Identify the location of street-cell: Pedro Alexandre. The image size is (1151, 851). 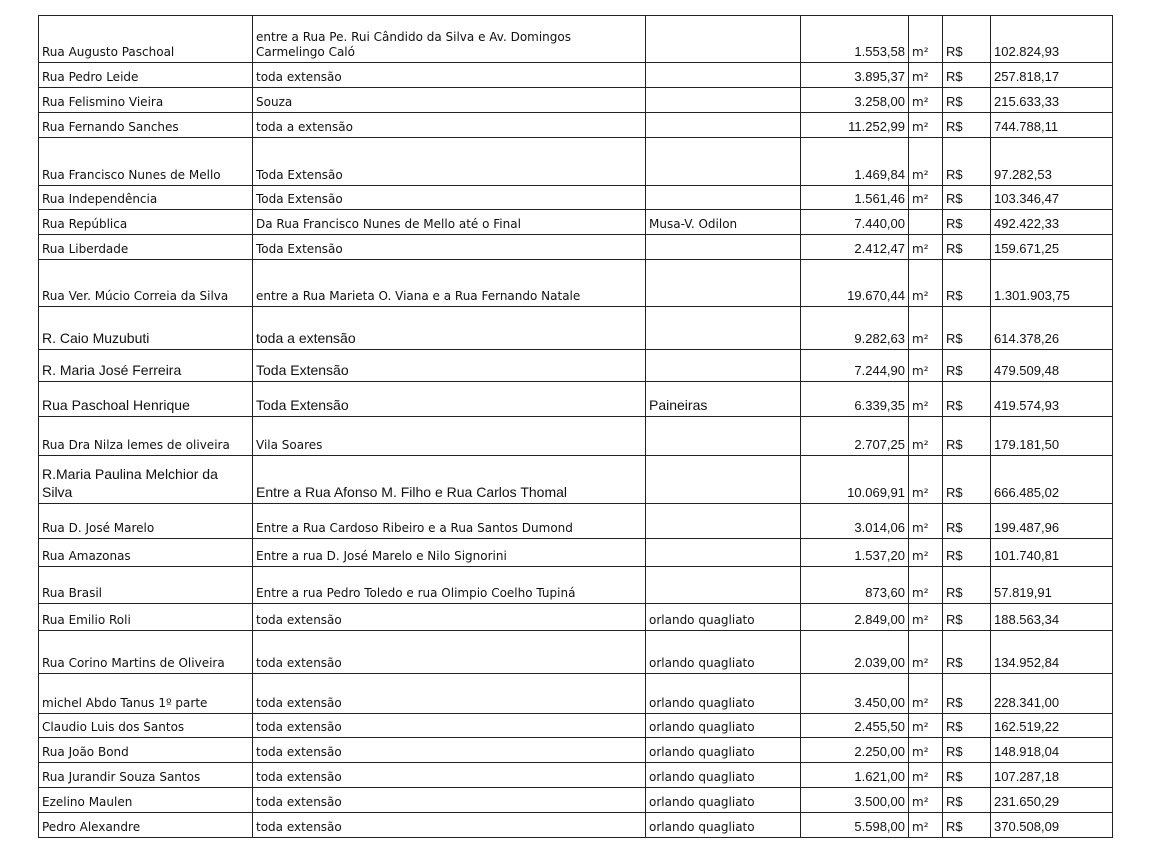
(145, 825).